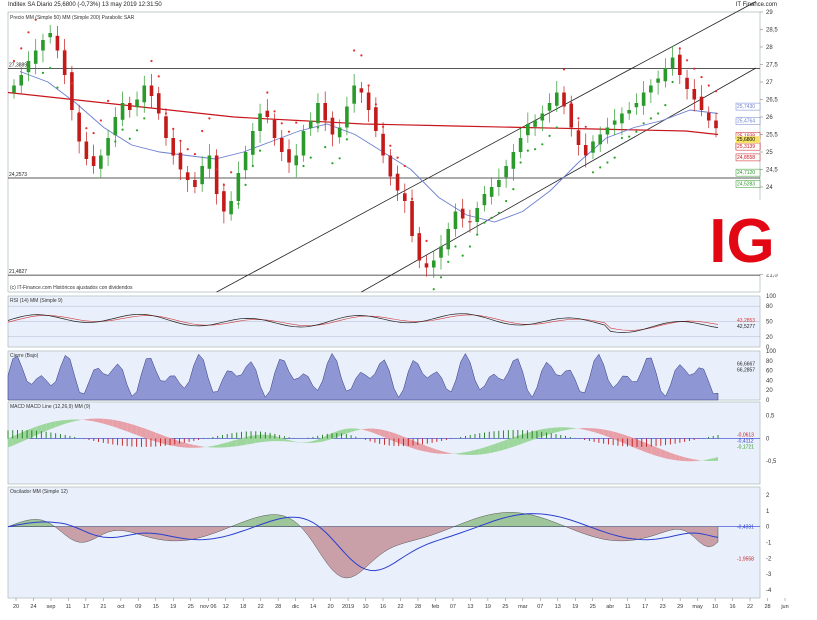  What do you see at coordinates (746, 327) in the screenshot?
I see `rsi-tag: 42,5277` at bounding box center [746, 327].